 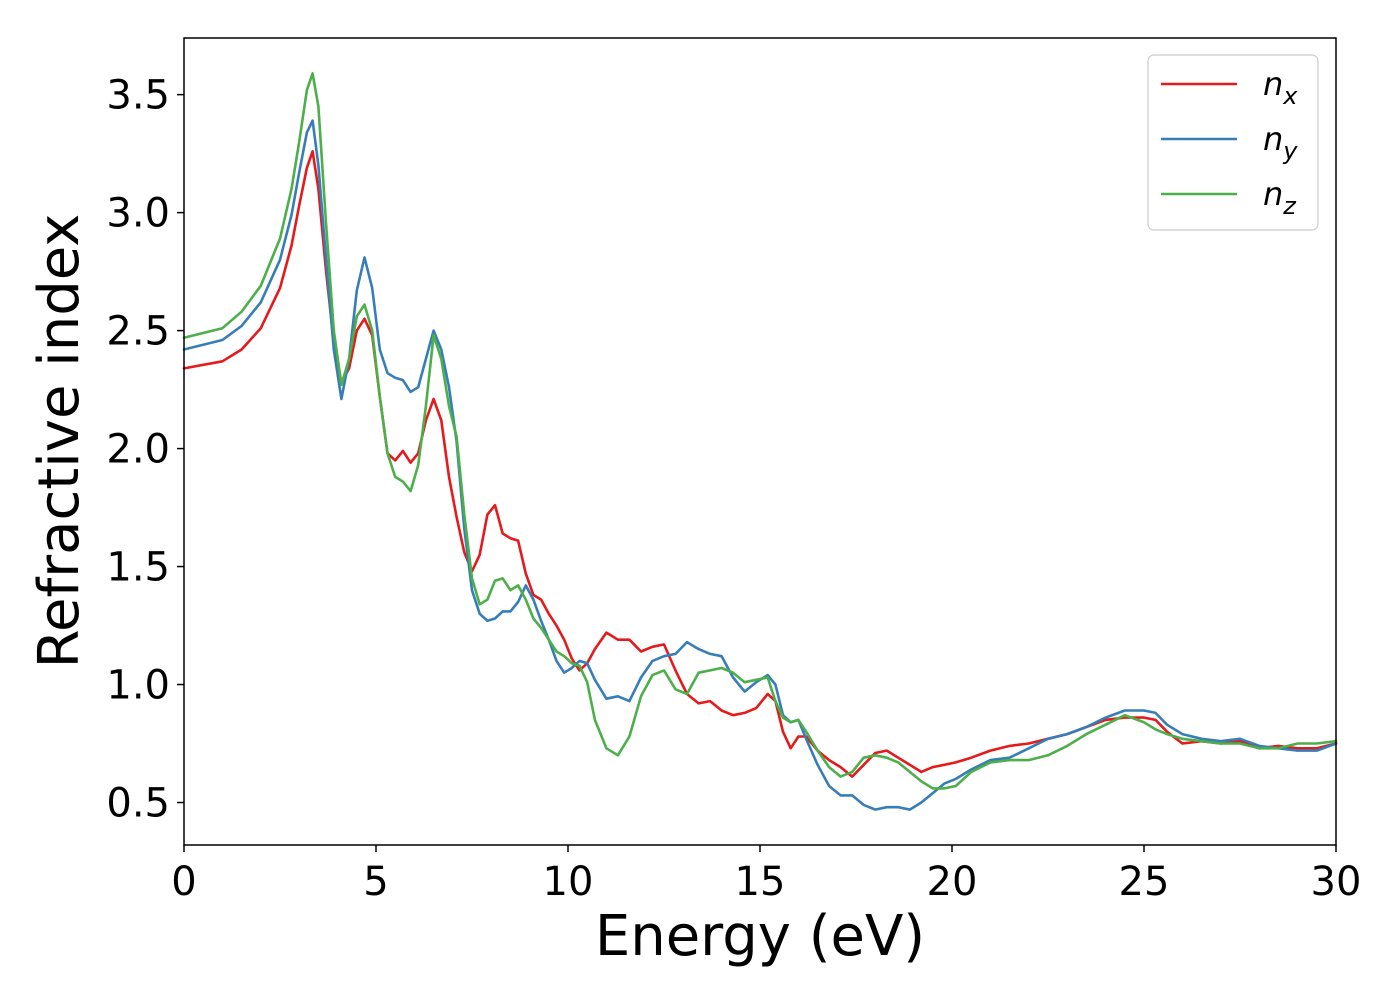 What do you see at coordinates (138, 96) in the screenshot?
I see `y-tick-label: 3.5` at bounding box center [138, 96].